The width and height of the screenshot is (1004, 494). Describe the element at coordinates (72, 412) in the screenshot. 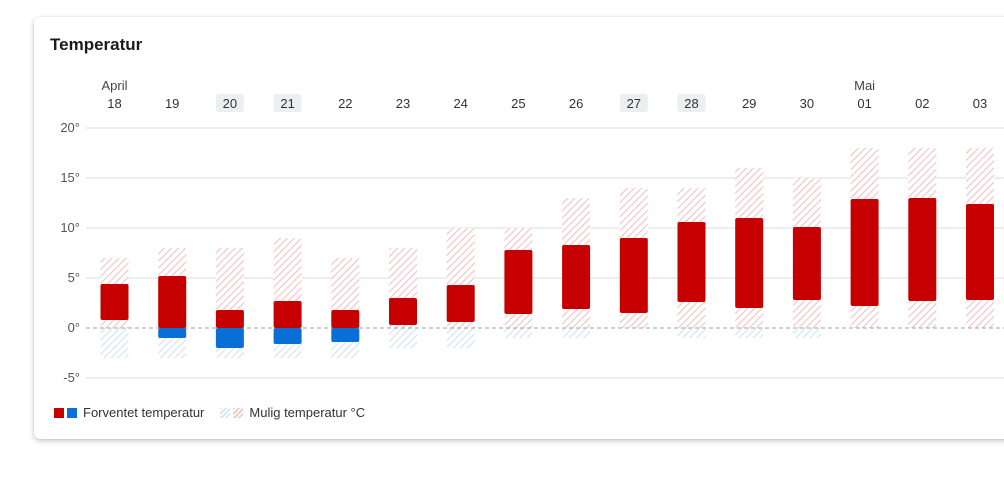

I see `legend-cold-swatch` at that location.